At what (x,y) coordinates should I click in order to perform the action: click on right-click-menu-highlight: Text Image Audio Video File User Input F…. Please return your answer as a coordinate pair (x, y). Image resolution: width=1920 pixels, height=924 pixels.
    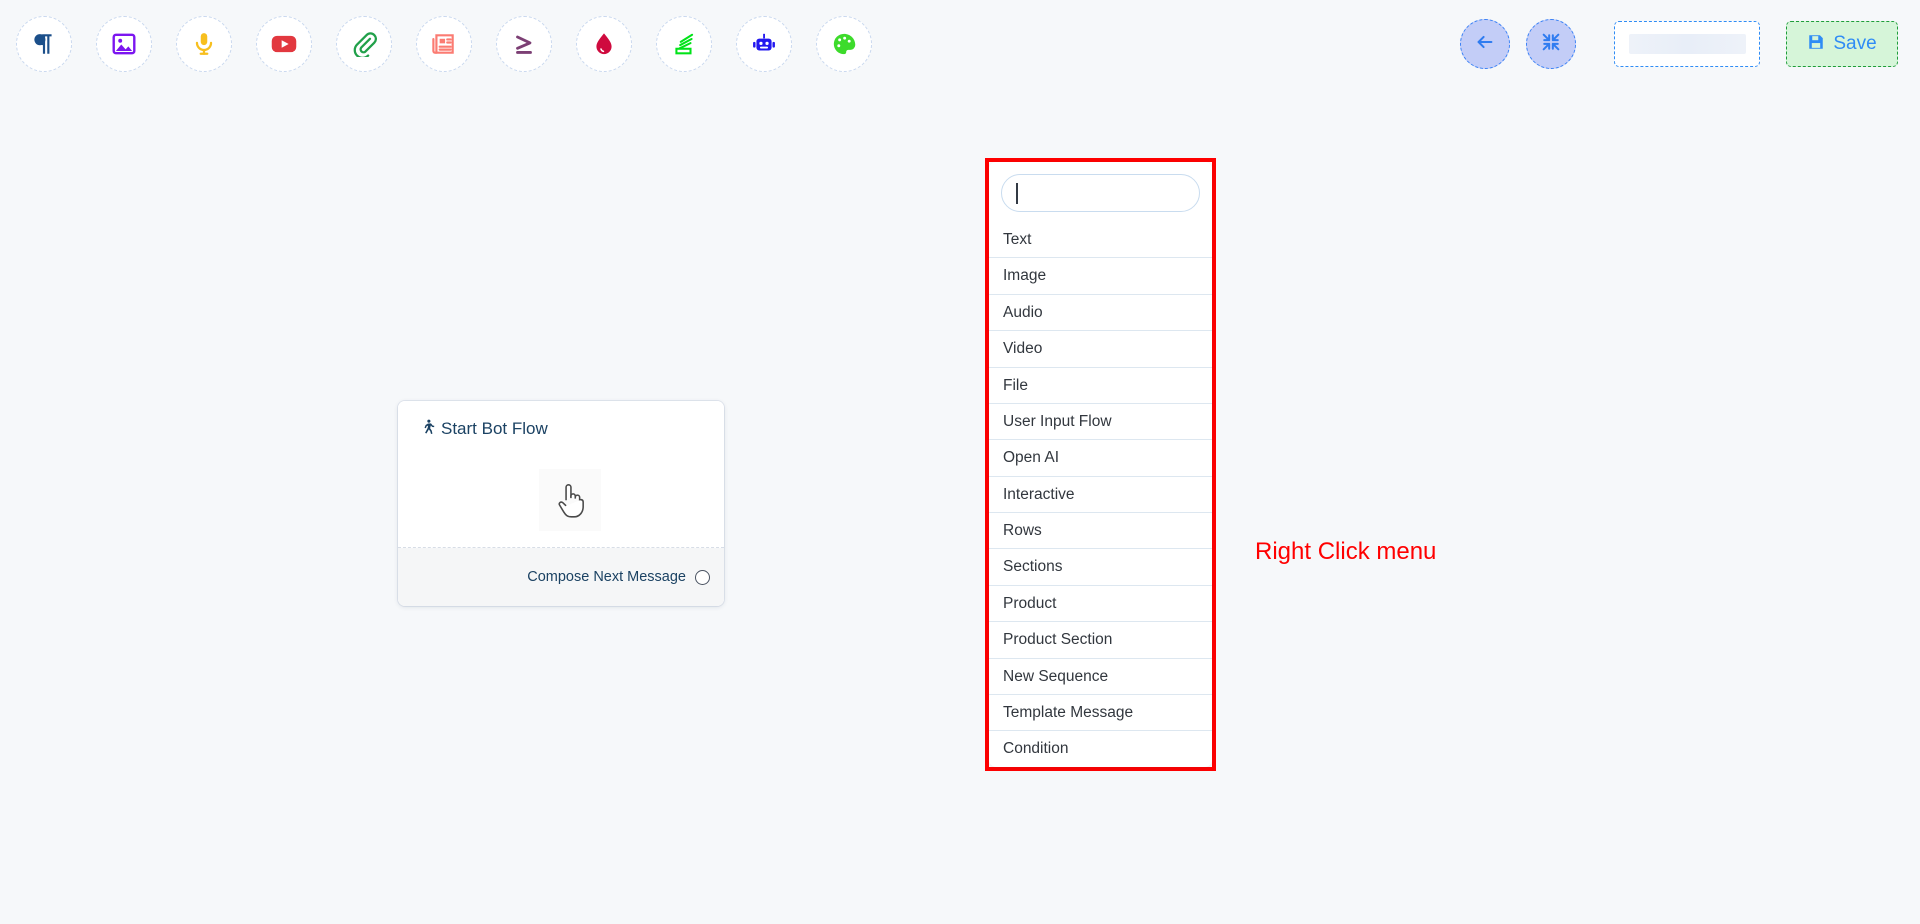
    Looking at the image, I should click on (1100, 464).